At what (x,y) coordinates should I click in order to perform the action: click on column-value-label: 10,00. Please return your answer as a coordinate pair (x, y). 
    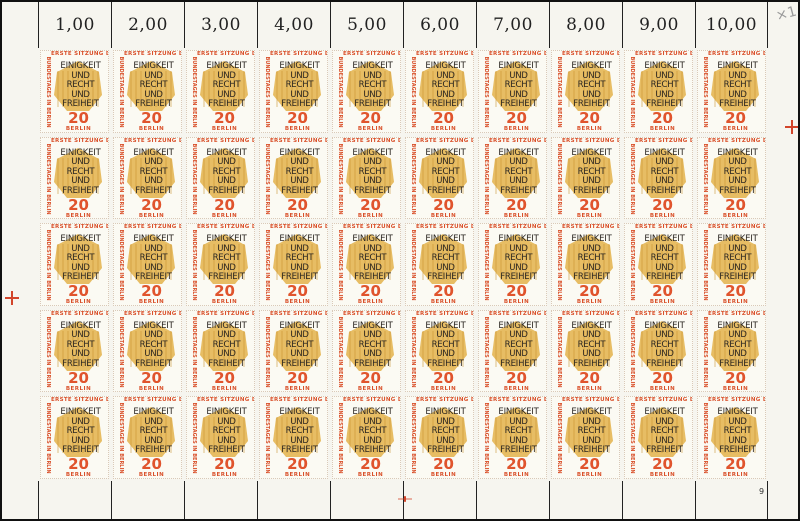
    Looking at the image, I should click on (731, 25).